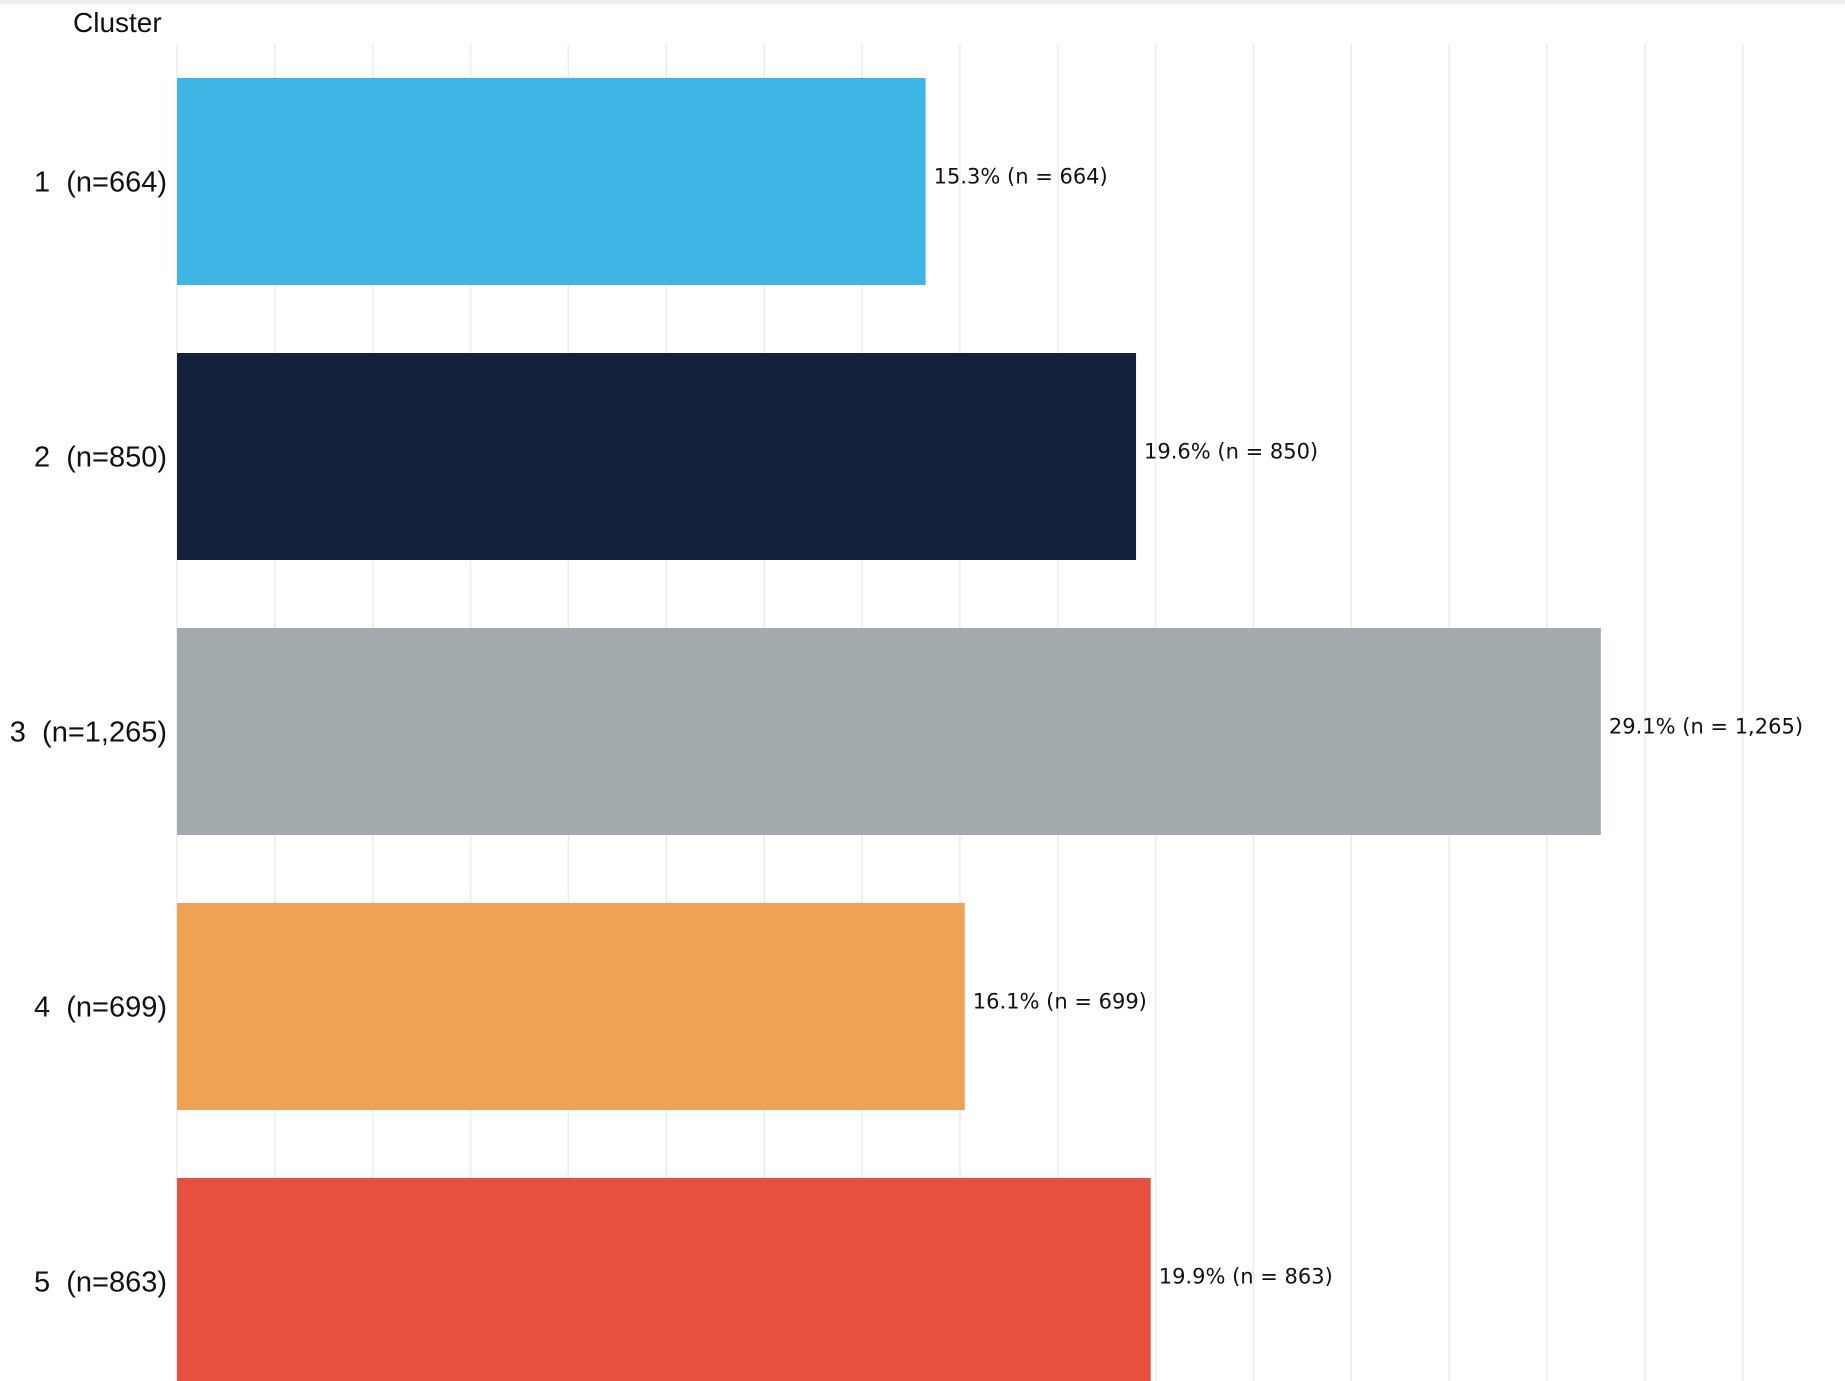 The width and height of the screenshot is (1845, 1381). Describe the element at coordinates (88, 733) in the screenshot. I see `category-label-3: 3 (n=1,265)` at that location.